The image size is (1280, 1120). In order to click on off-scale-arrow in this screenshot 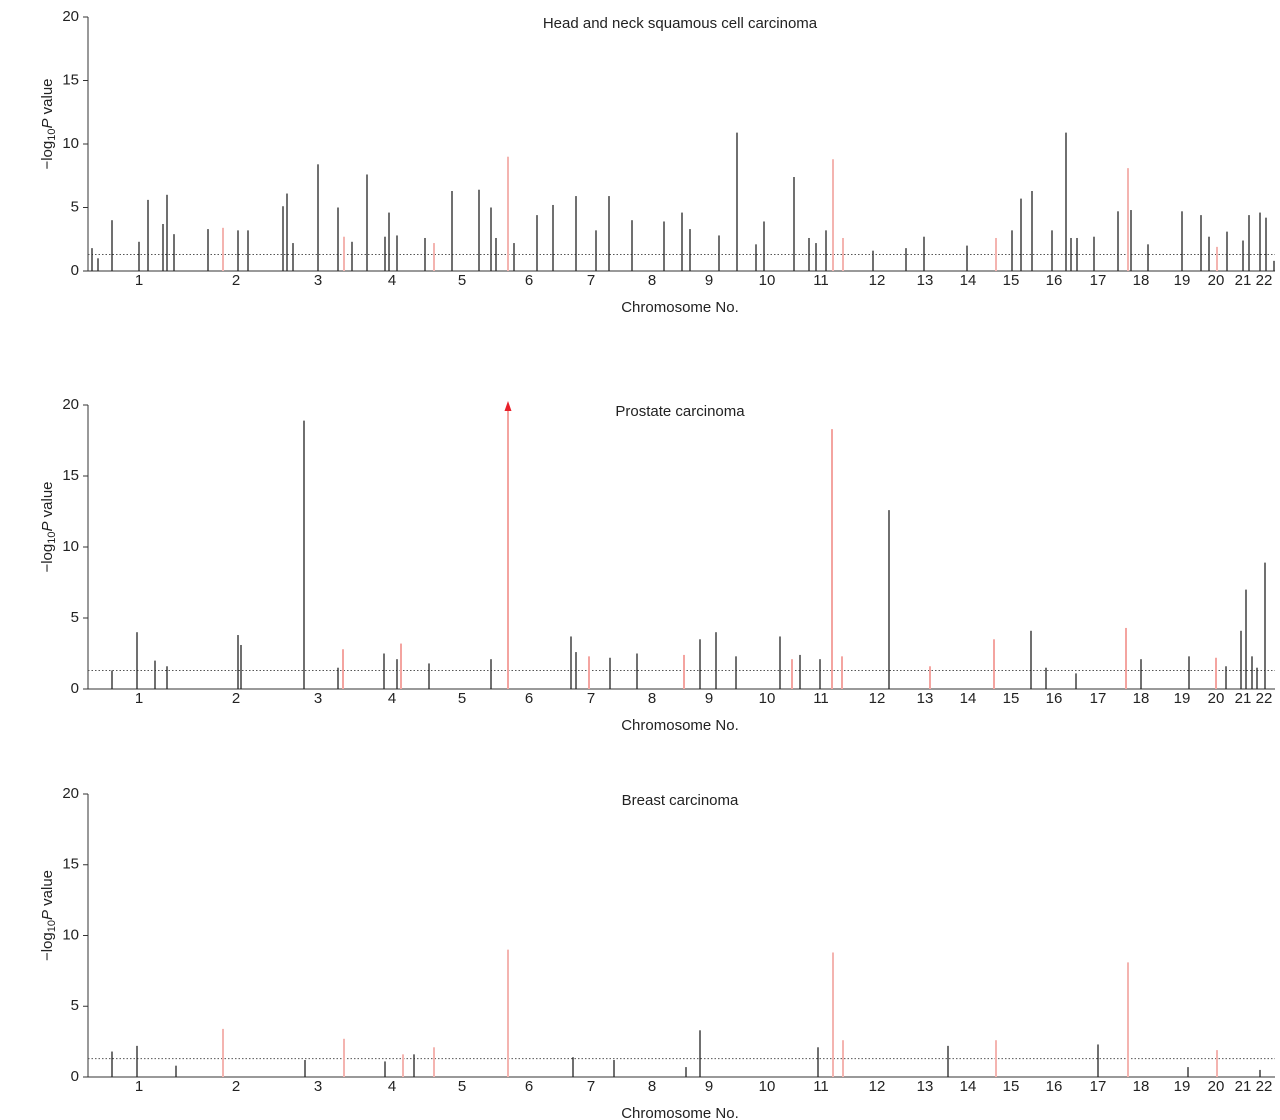, I will do `click(508, 406)`.